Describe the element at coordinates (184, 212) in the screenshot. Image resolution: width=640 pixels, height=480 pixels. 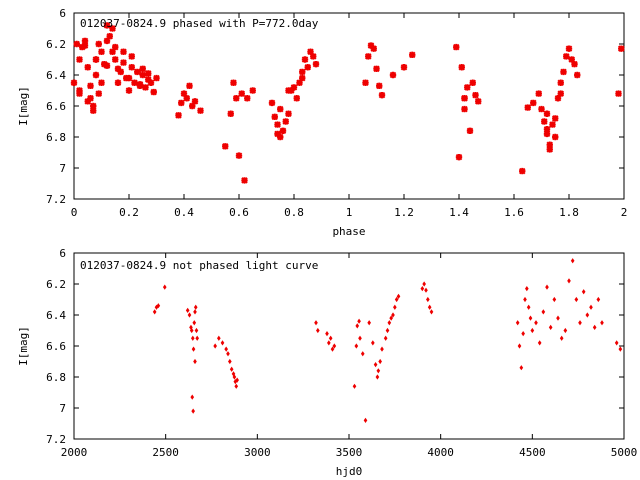
I see `phased-xtick-label: 0.4` at that location.